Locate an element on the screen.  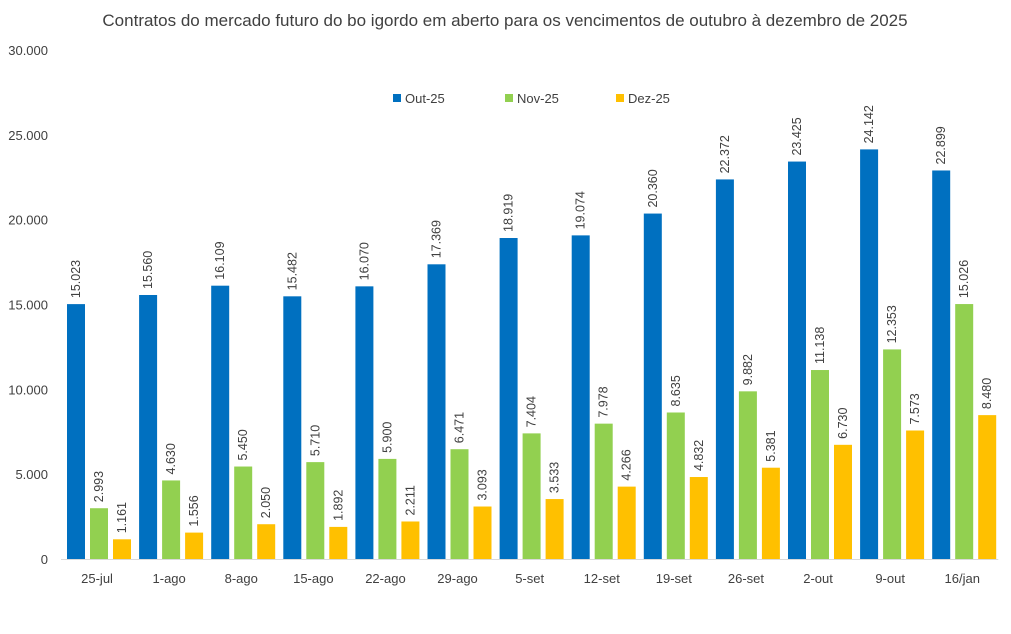
data-label: 11.138 is located at coordinates (820, 345).